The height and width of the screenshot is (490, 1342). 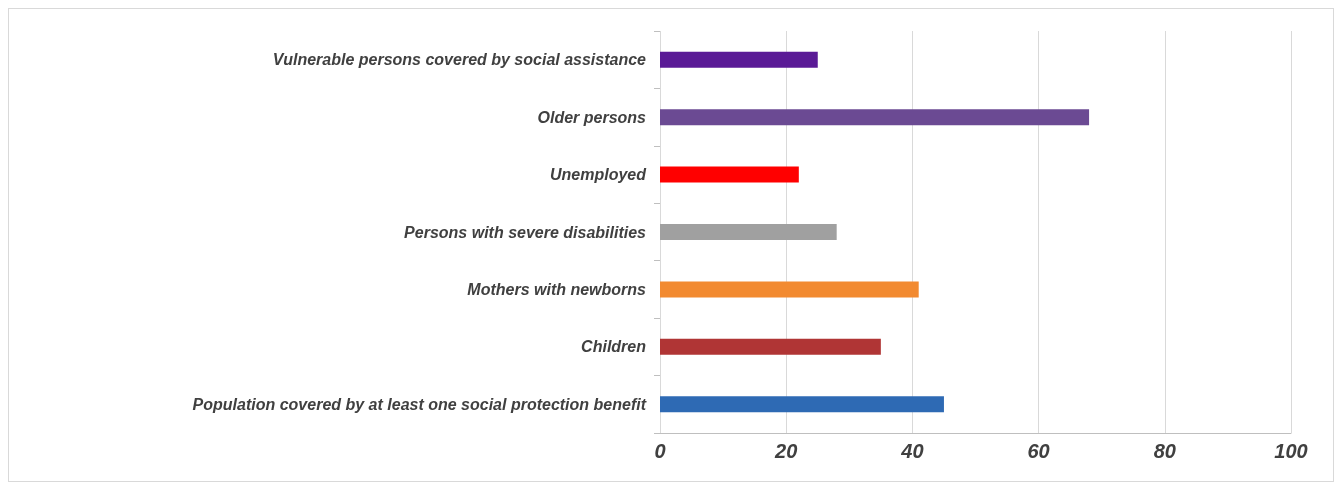 I want to click on x-tick-label: 0, so click(x=660, y=451).